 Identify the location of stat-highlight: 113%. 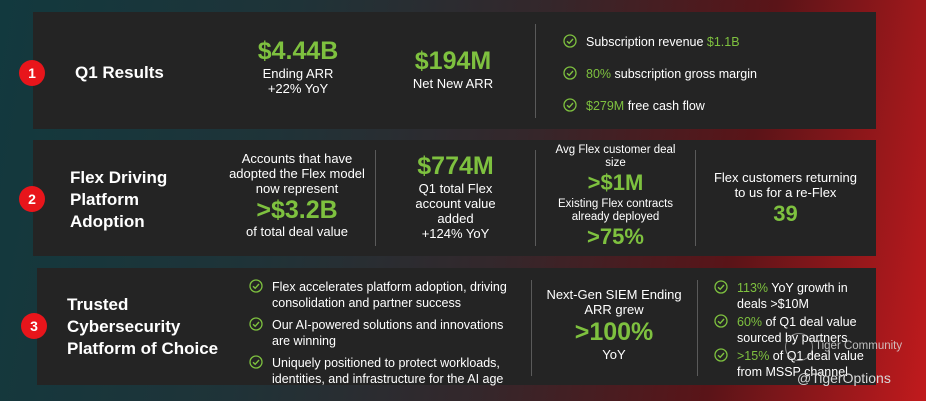
(753, 288).